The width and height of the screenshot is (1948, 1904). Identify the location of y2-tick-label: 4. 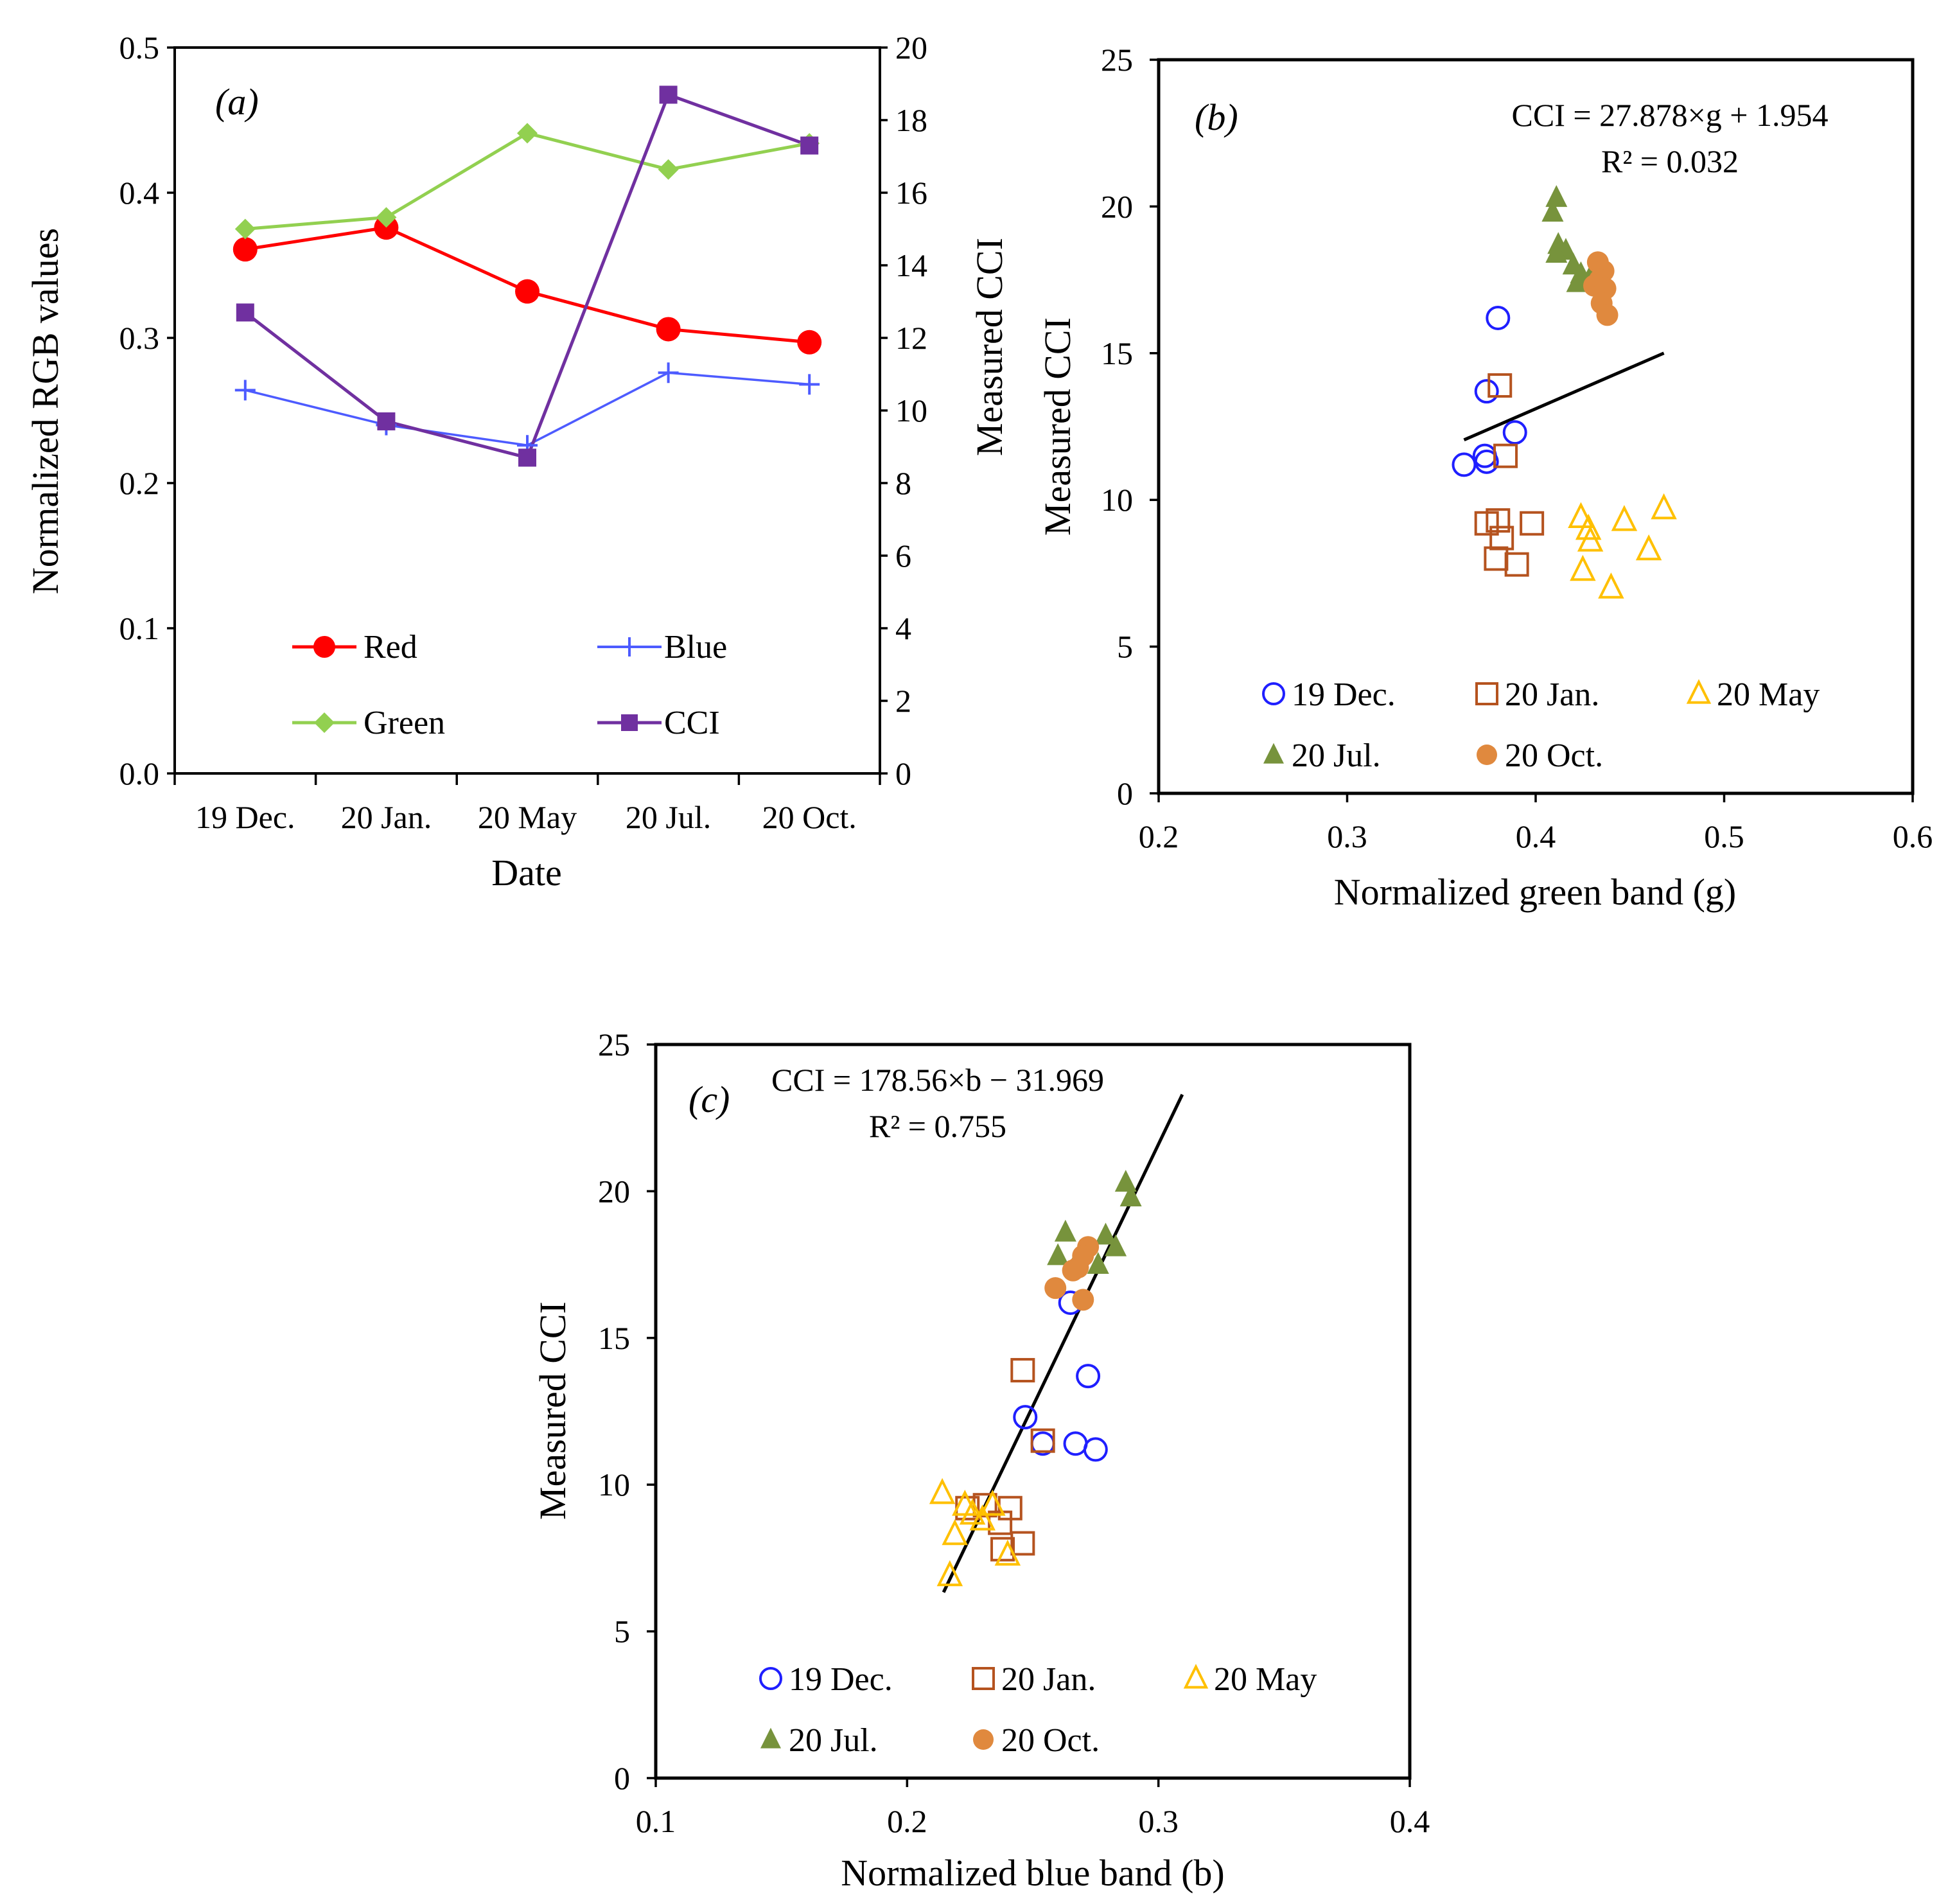
(903, 628).